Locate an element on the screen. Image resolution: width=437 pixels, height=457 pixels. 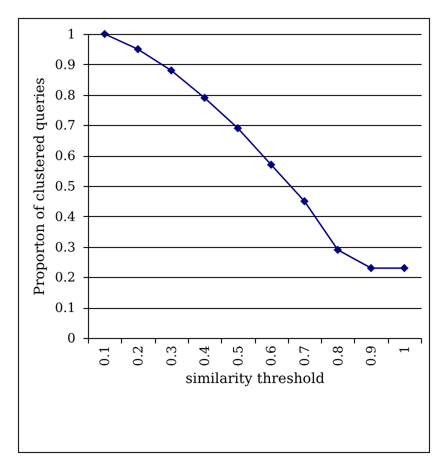
x-tick-label: 0.9 is located at coordinates (372, 356).